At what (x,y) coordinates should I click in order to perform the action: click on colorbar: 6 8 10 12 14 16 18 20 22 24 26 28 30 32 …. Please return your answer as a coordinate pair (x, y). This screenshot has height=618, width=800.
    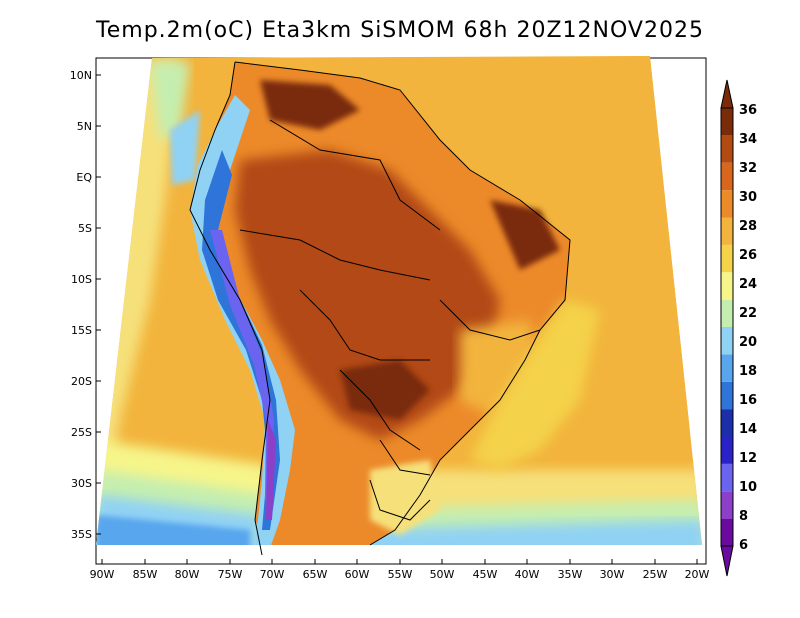
    Looking at the image, I should click on (738, 328).